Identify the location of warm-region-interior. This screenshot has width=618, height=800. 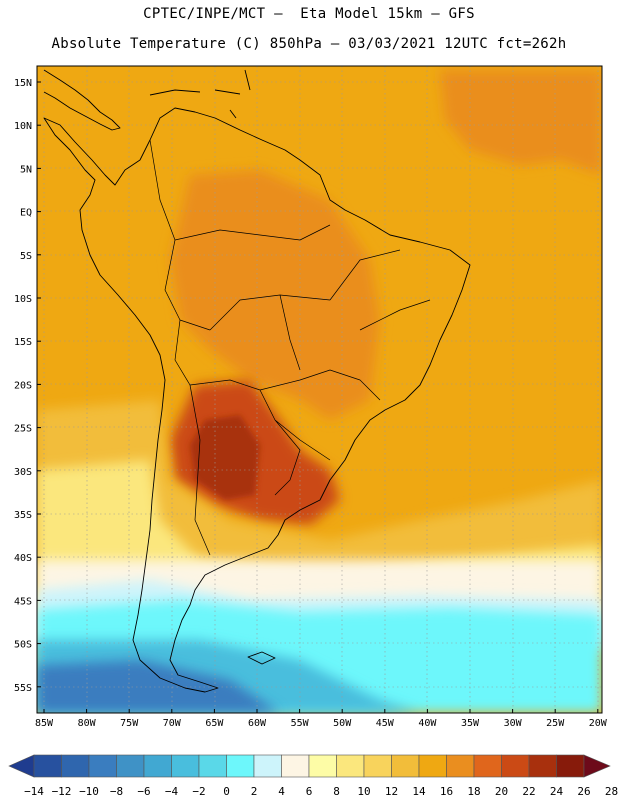
(275, 295).